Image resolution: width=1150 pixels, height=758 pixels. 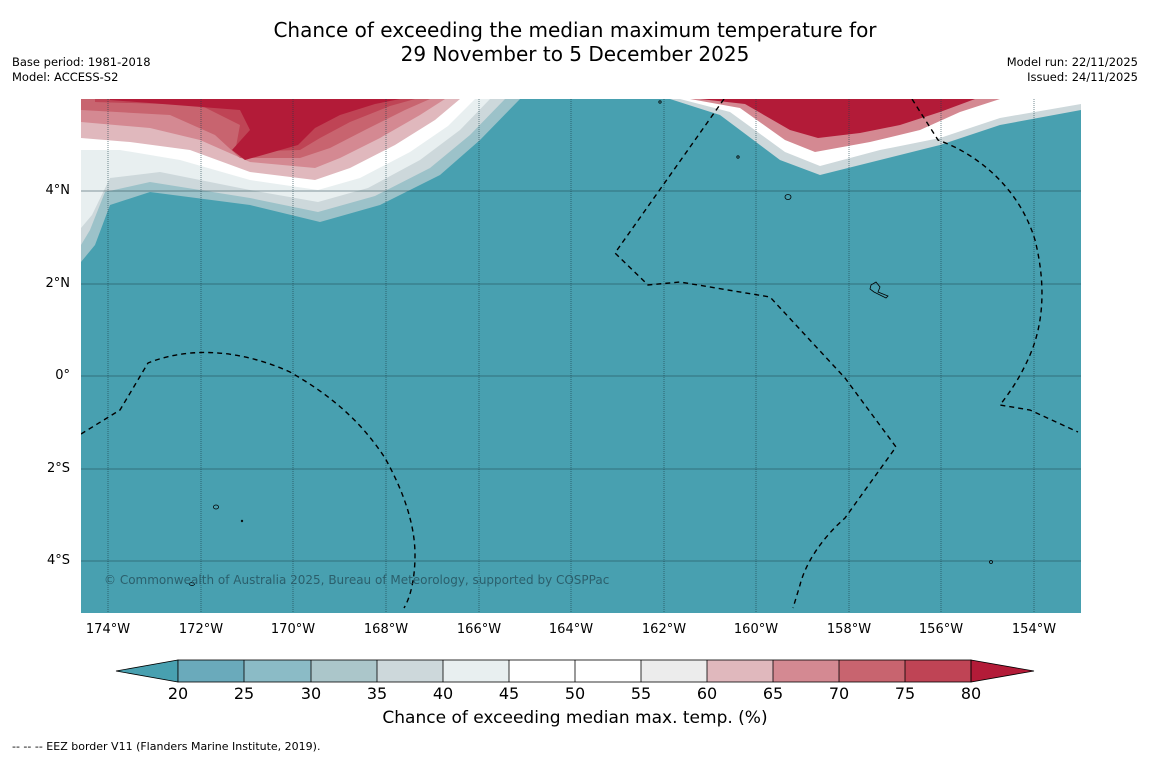 What do you see at coordinates (147, 671) in the screenshot?
I see `colorbar-low-extension` at bounding box center [147, 671].